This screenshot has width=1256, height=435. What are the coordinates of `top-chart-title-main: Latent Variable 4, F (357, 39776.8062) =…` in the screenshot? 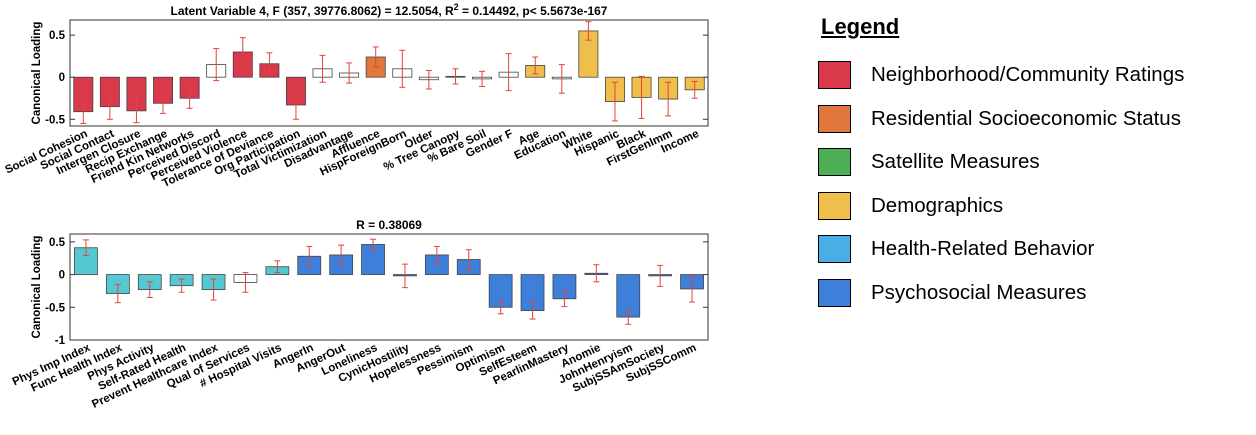 It's located at (313, 11).